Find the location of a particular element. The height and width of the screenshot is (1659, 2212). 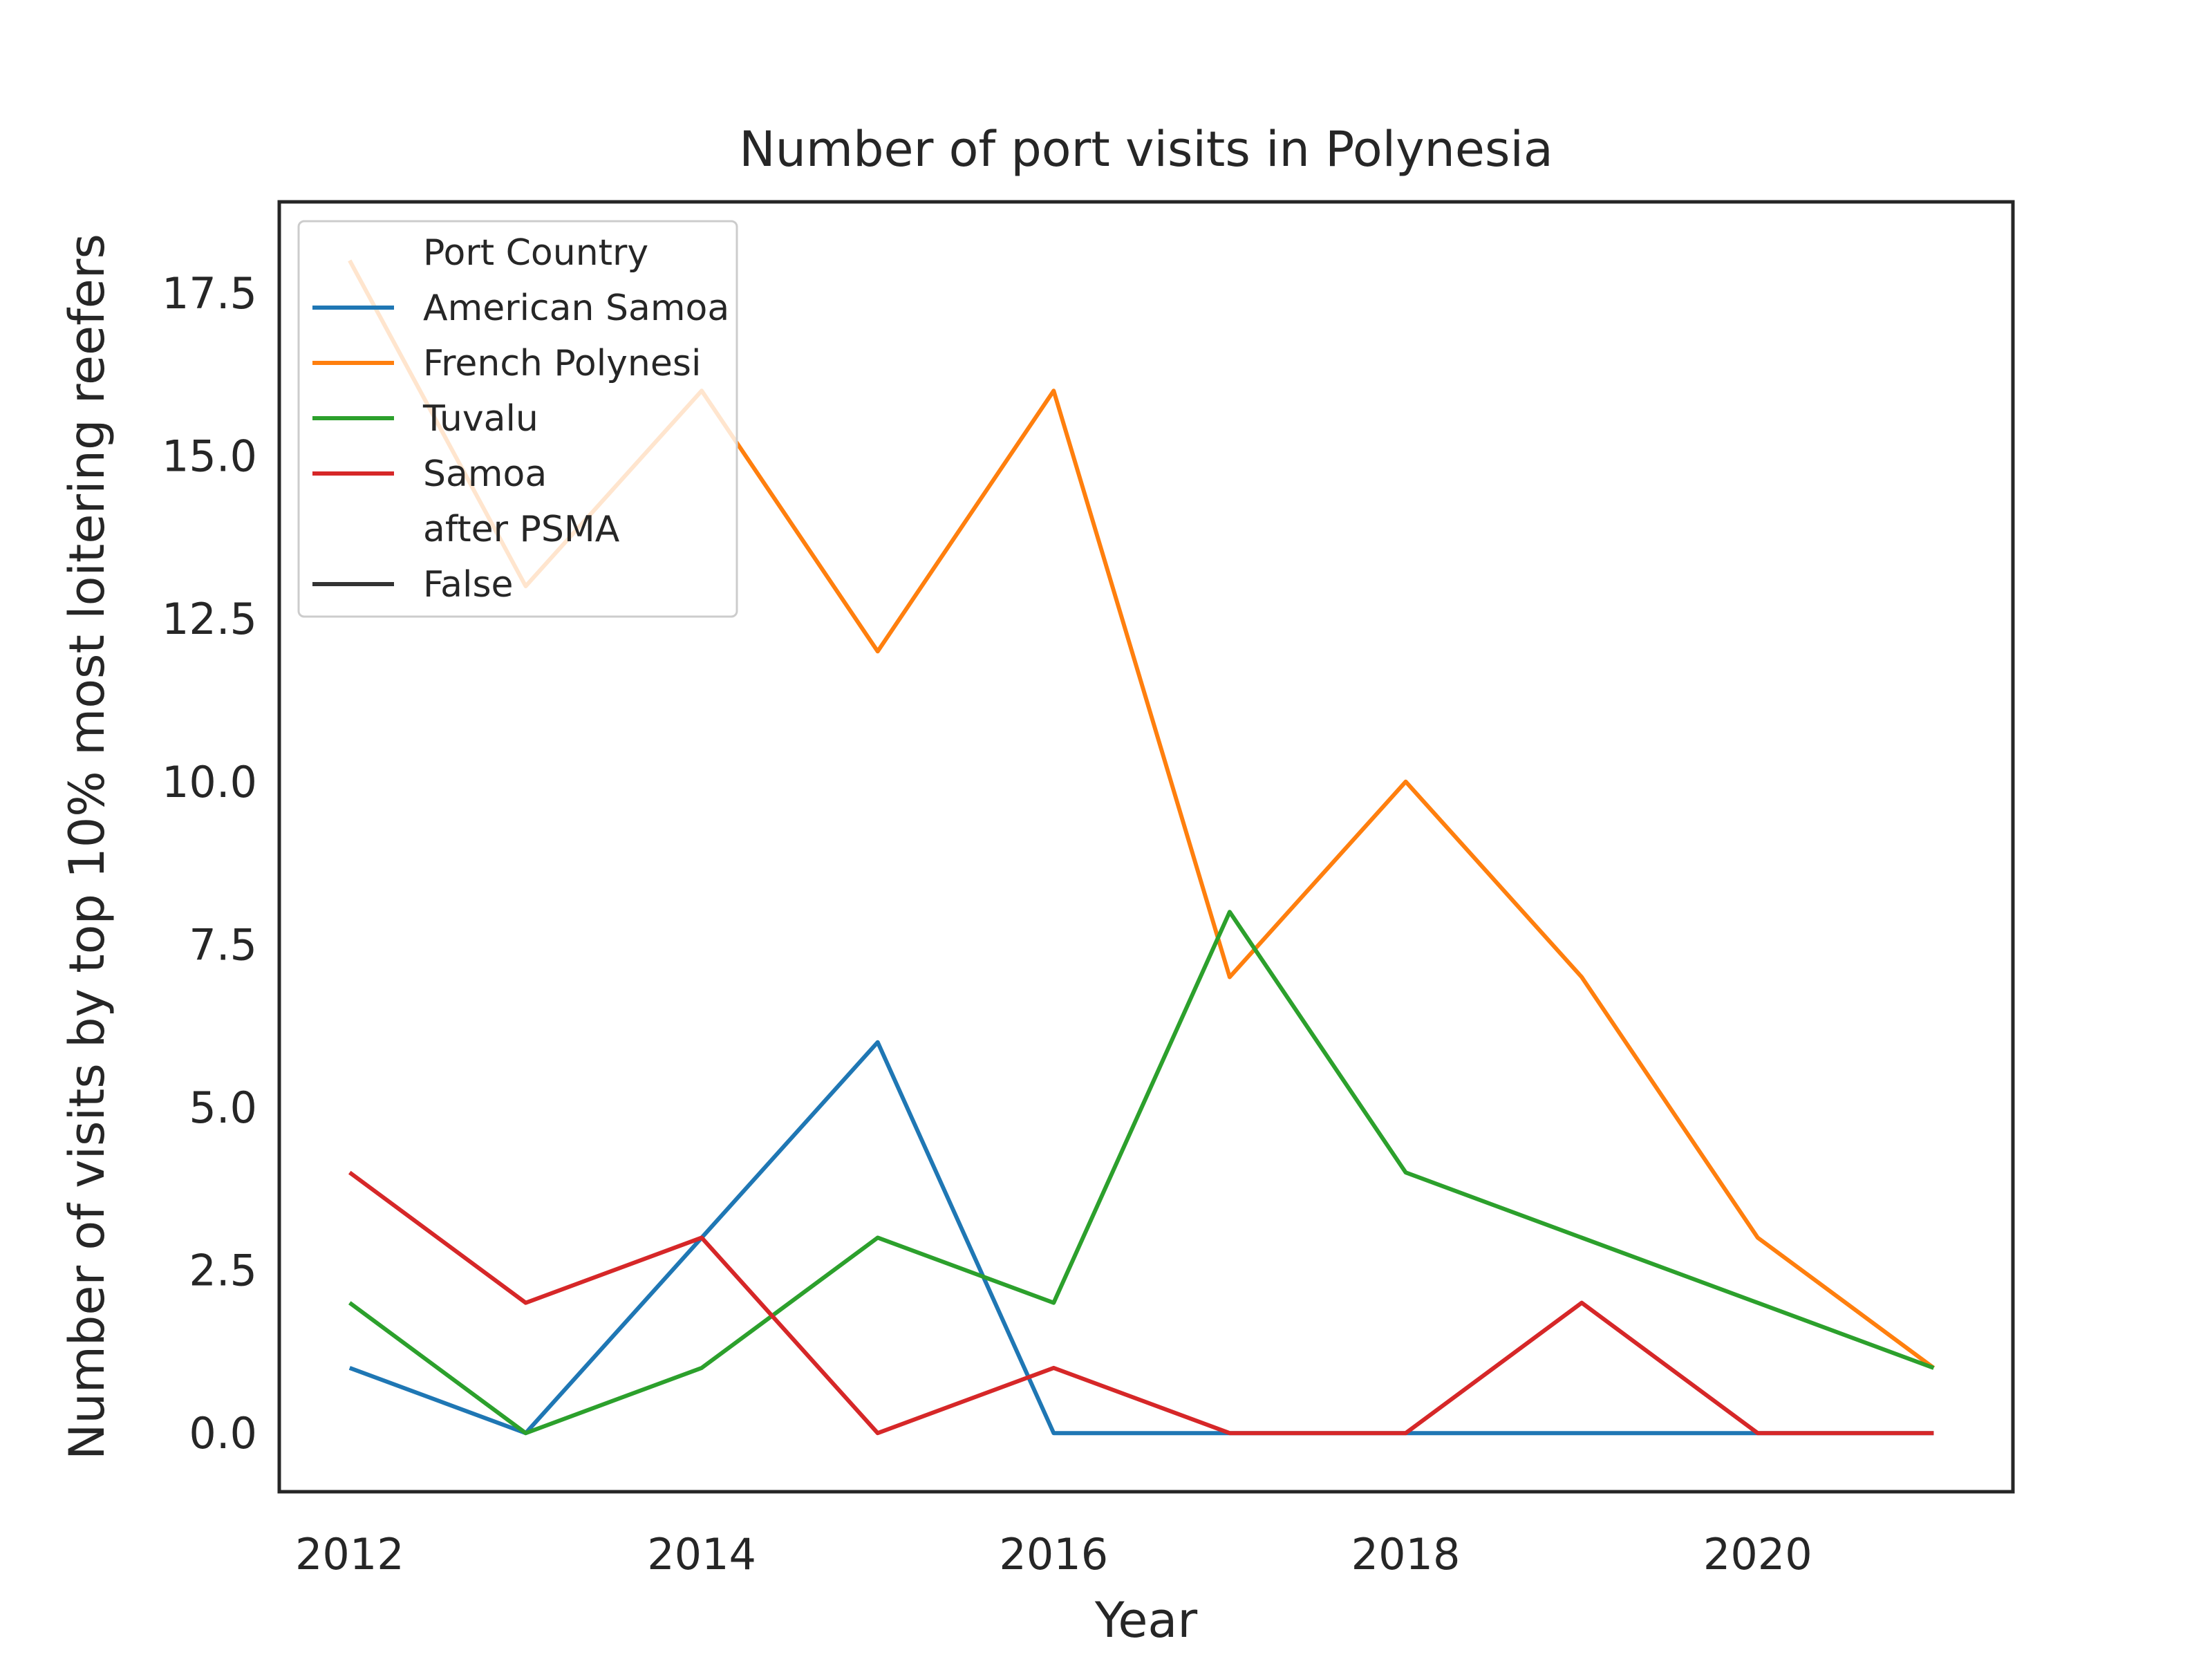

y-tick-labels: 0.0 2.5 5.0 7.5 10.0 12.5 15.0 17.5 is located at coordinates (209, 863).